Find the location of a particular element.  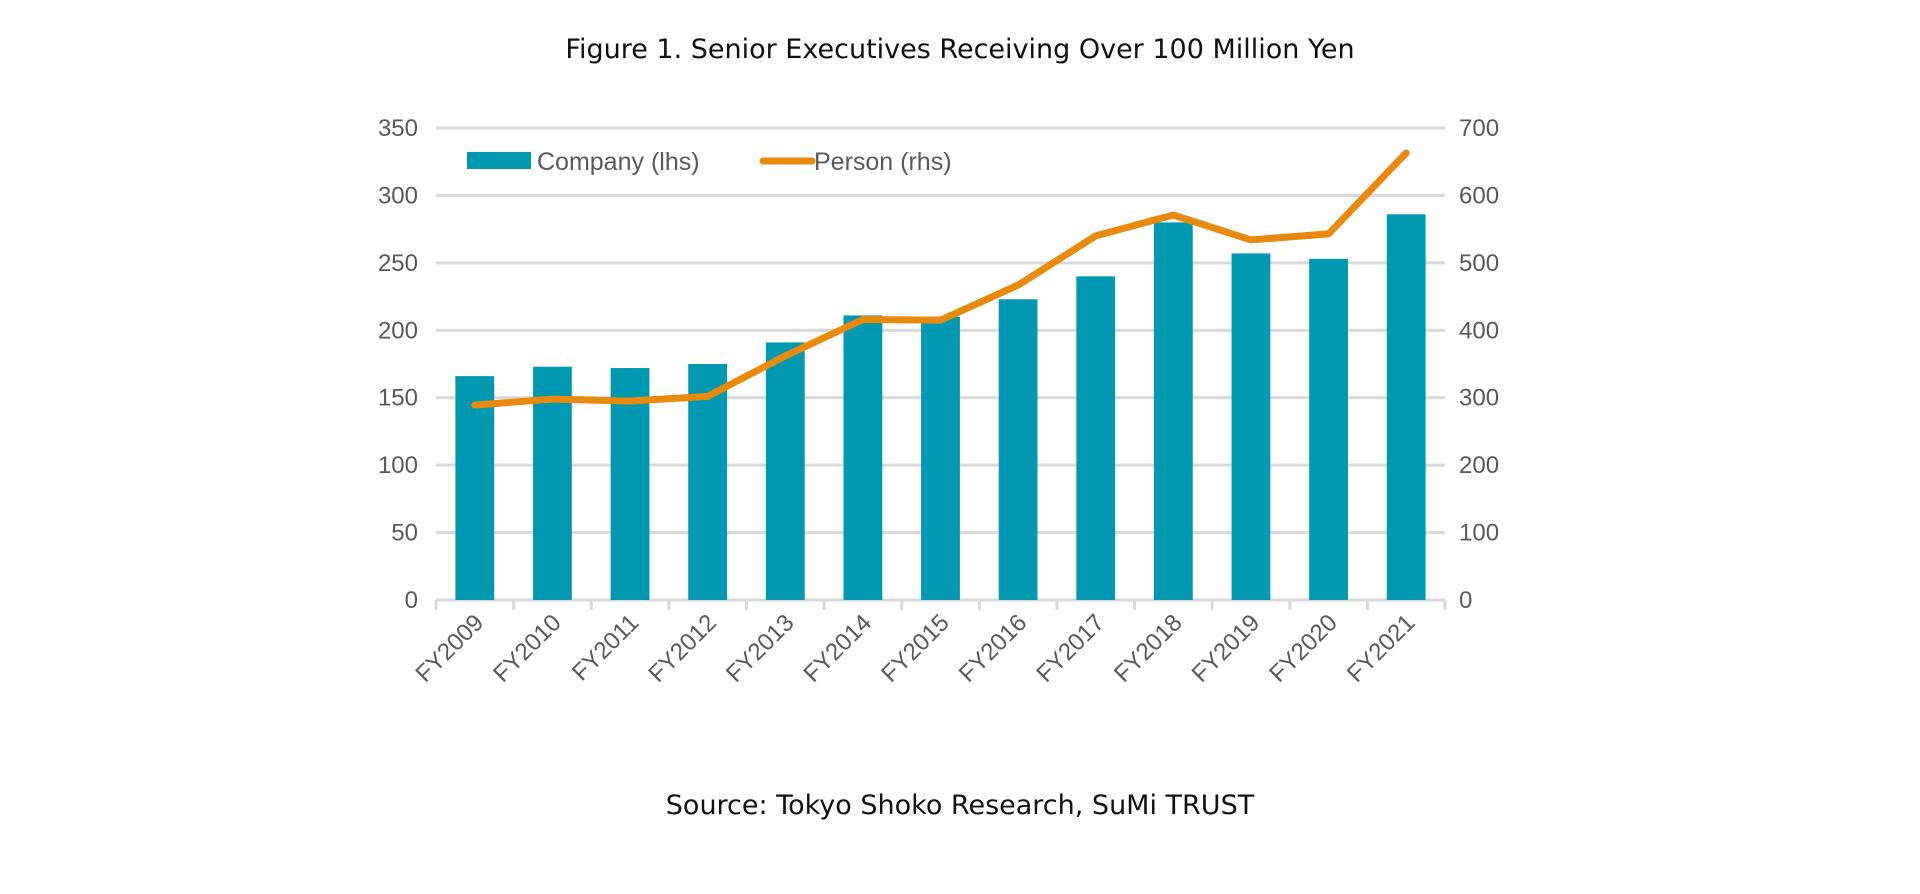

bar-fy2016 is located at coordinates (1018, 449).